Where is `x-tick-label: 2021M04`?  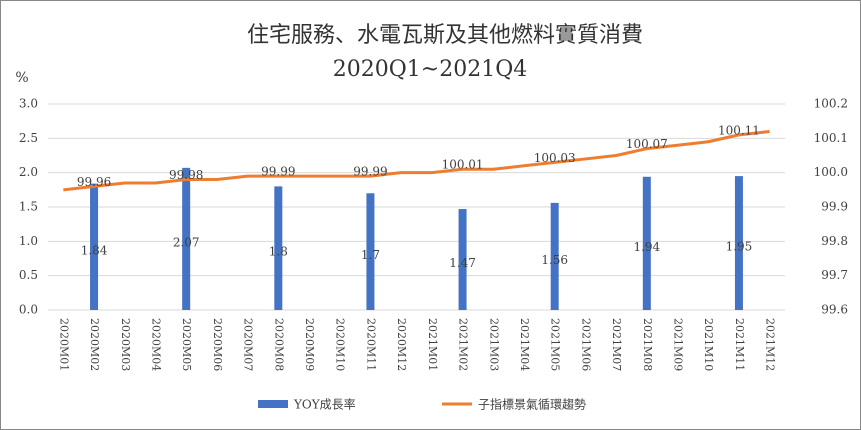
x-tick-label: 2021M04 is located at coordinates (524, 344).